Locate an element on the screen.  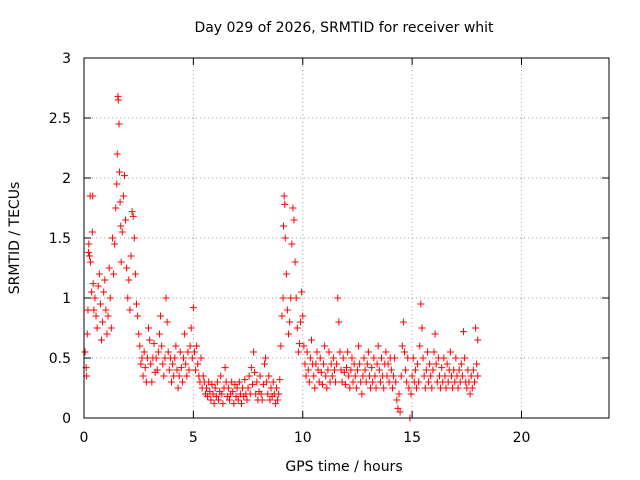
y-tick-label: 2.5 is located at coordinates (60, 119).